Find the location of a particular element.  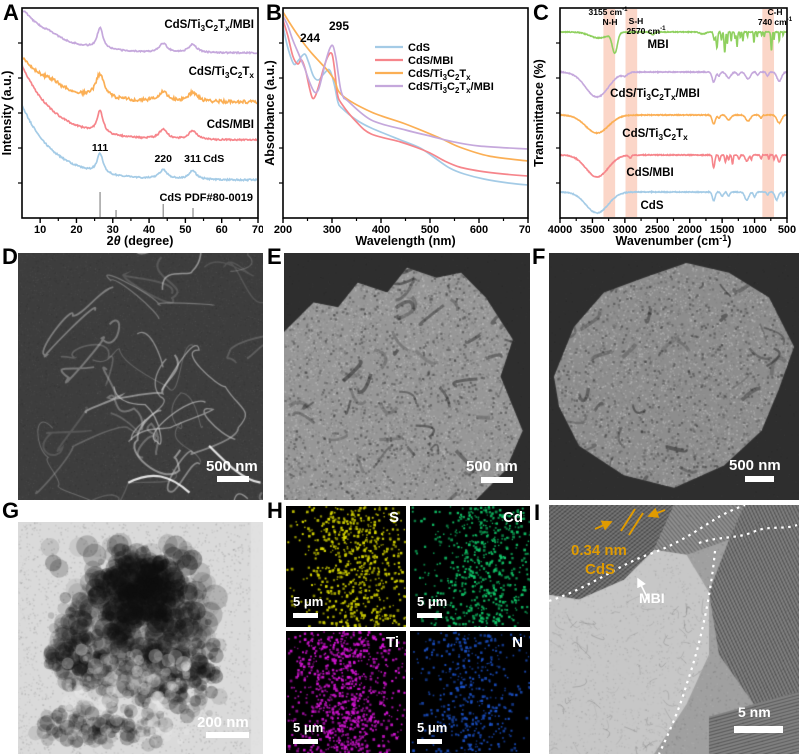

svg-text: 40 is located at coordinates (149, 230).